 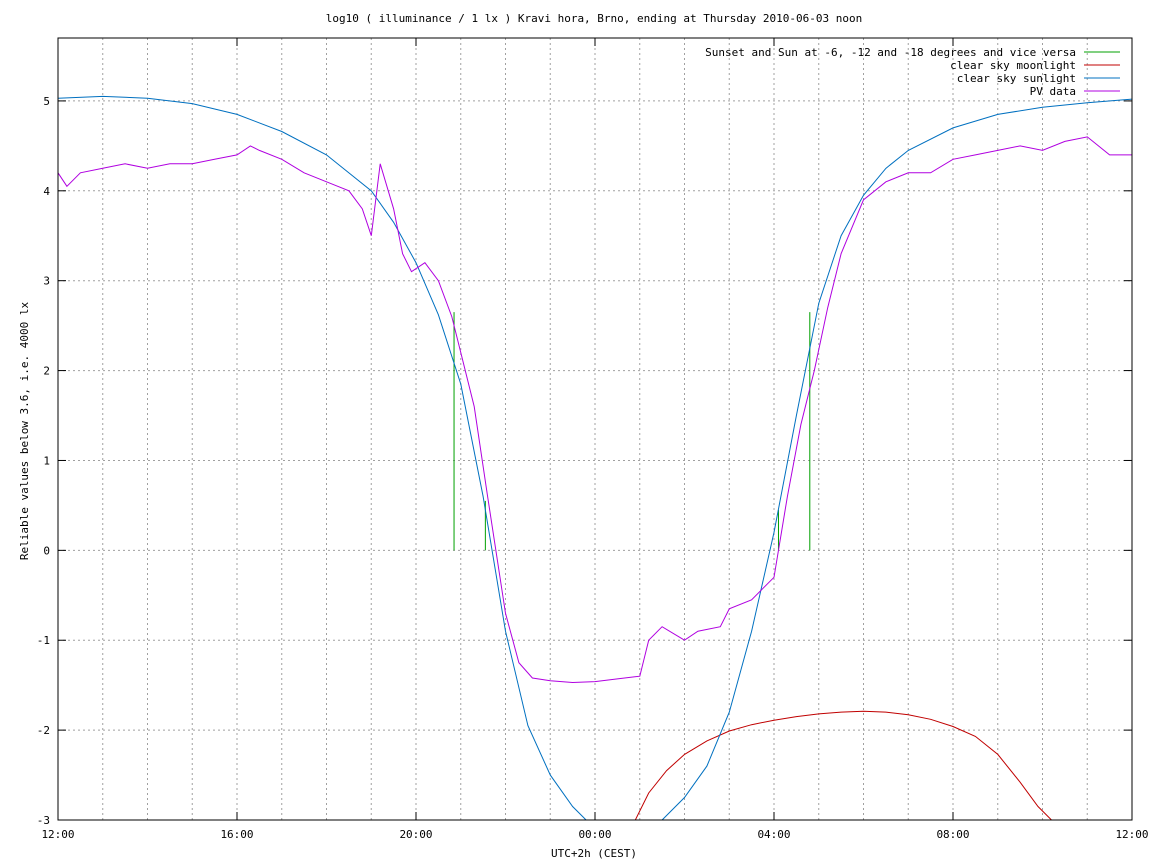 I want to click on y-axis-label: Reliable values below 3.6, i.e. 4000 lx, so click(x=24, y=430).